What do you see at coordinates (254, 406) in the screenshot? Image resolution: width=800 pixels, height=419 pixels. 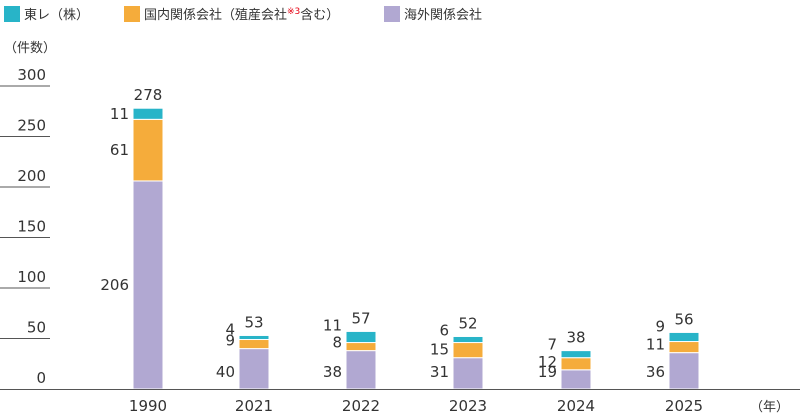 I see `x-tick-label: 2021` at bounding box center [254, 406].